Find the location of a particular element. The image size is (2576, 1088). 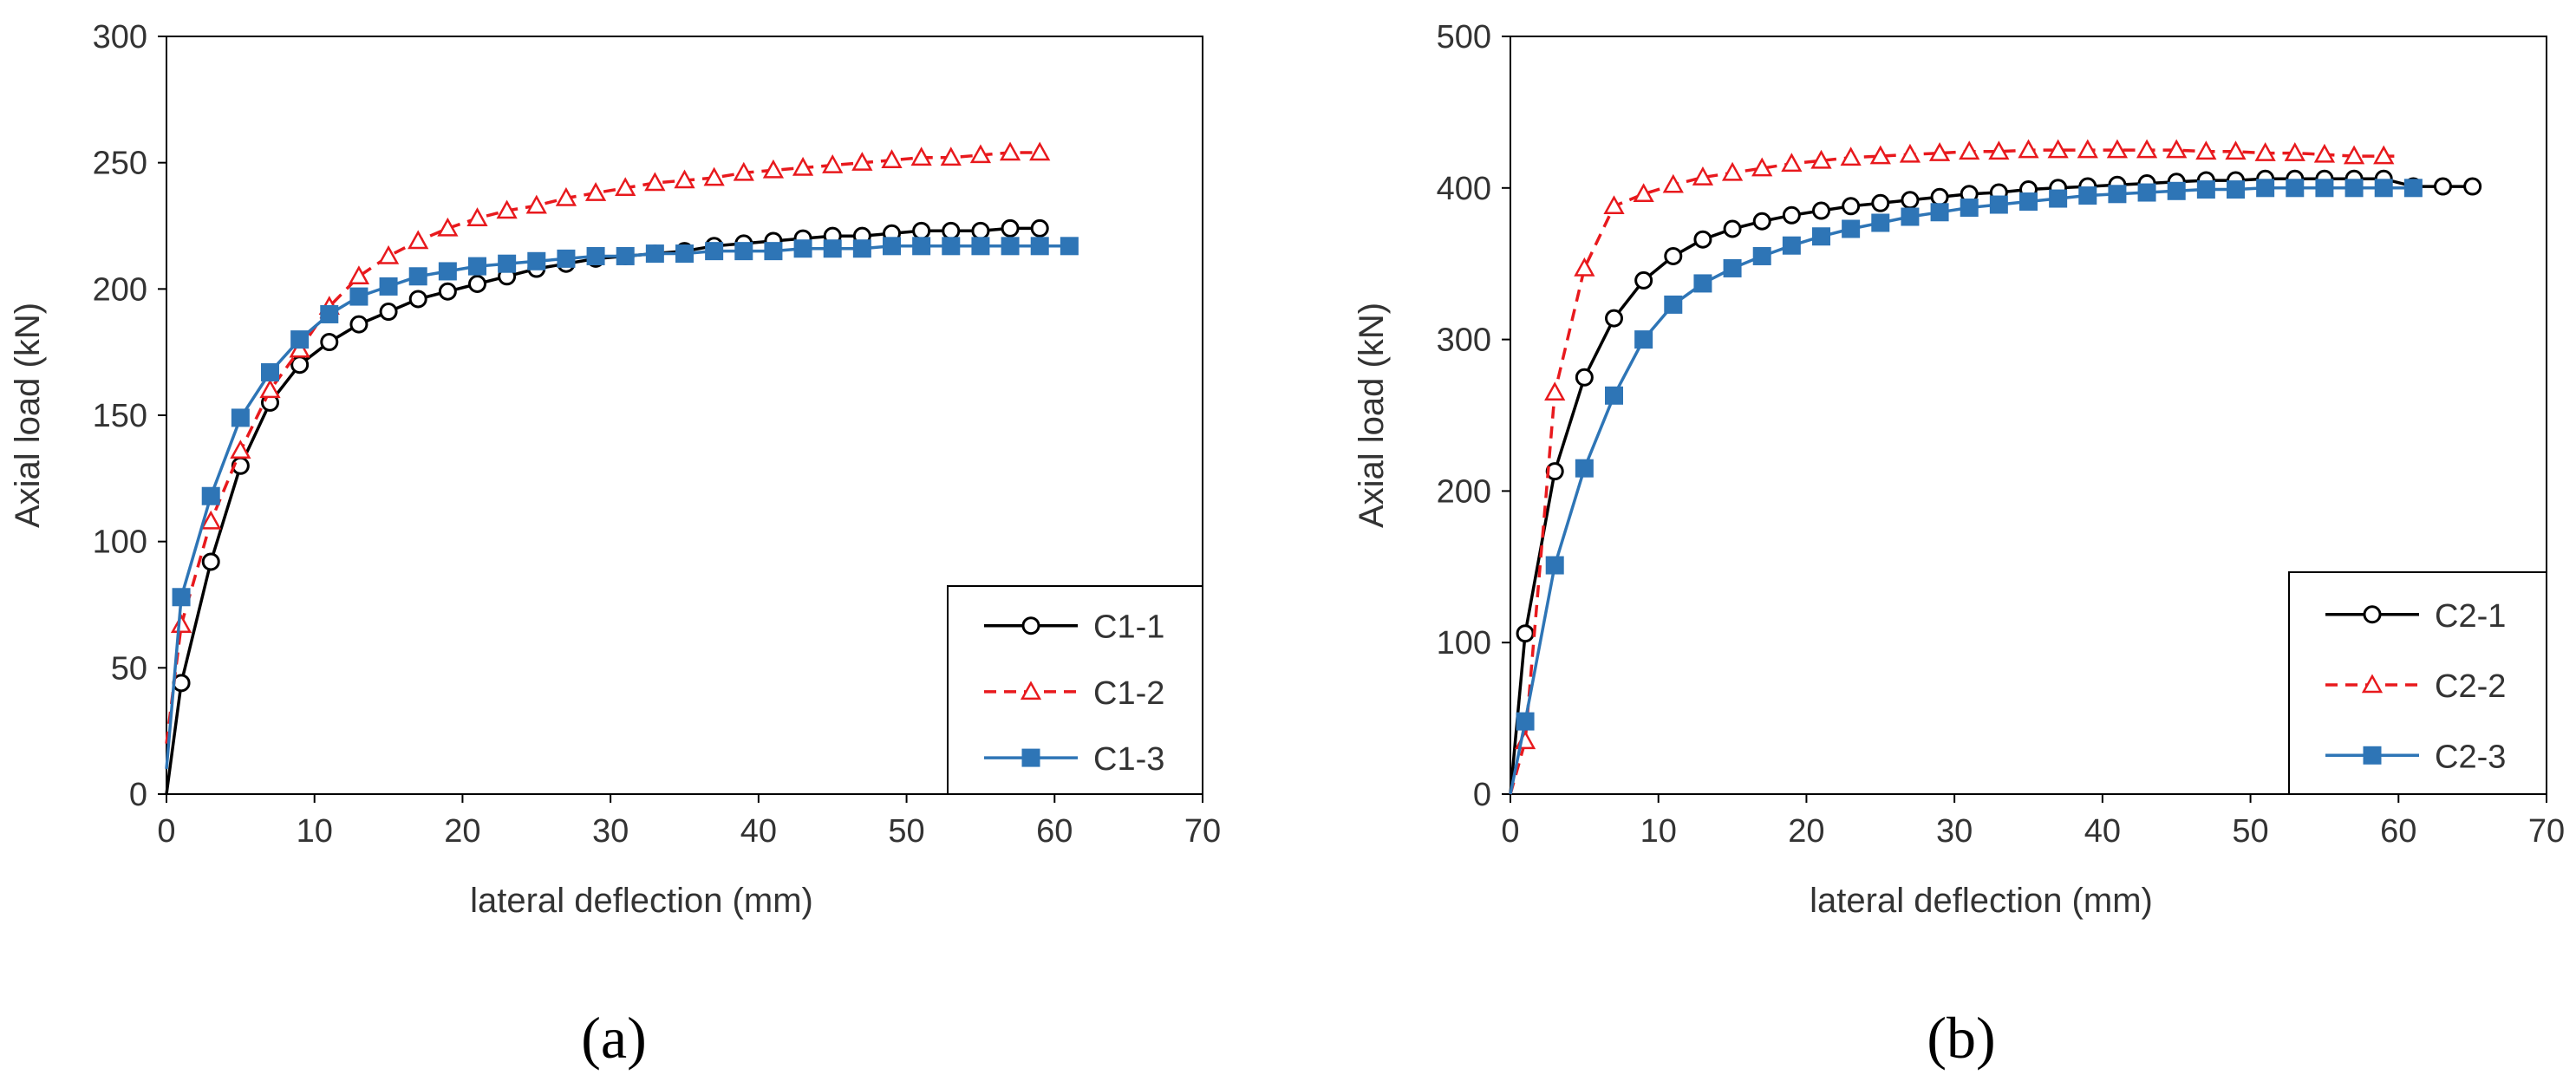

y-tick-label-a: 200 is located at coordinates (120, 289).